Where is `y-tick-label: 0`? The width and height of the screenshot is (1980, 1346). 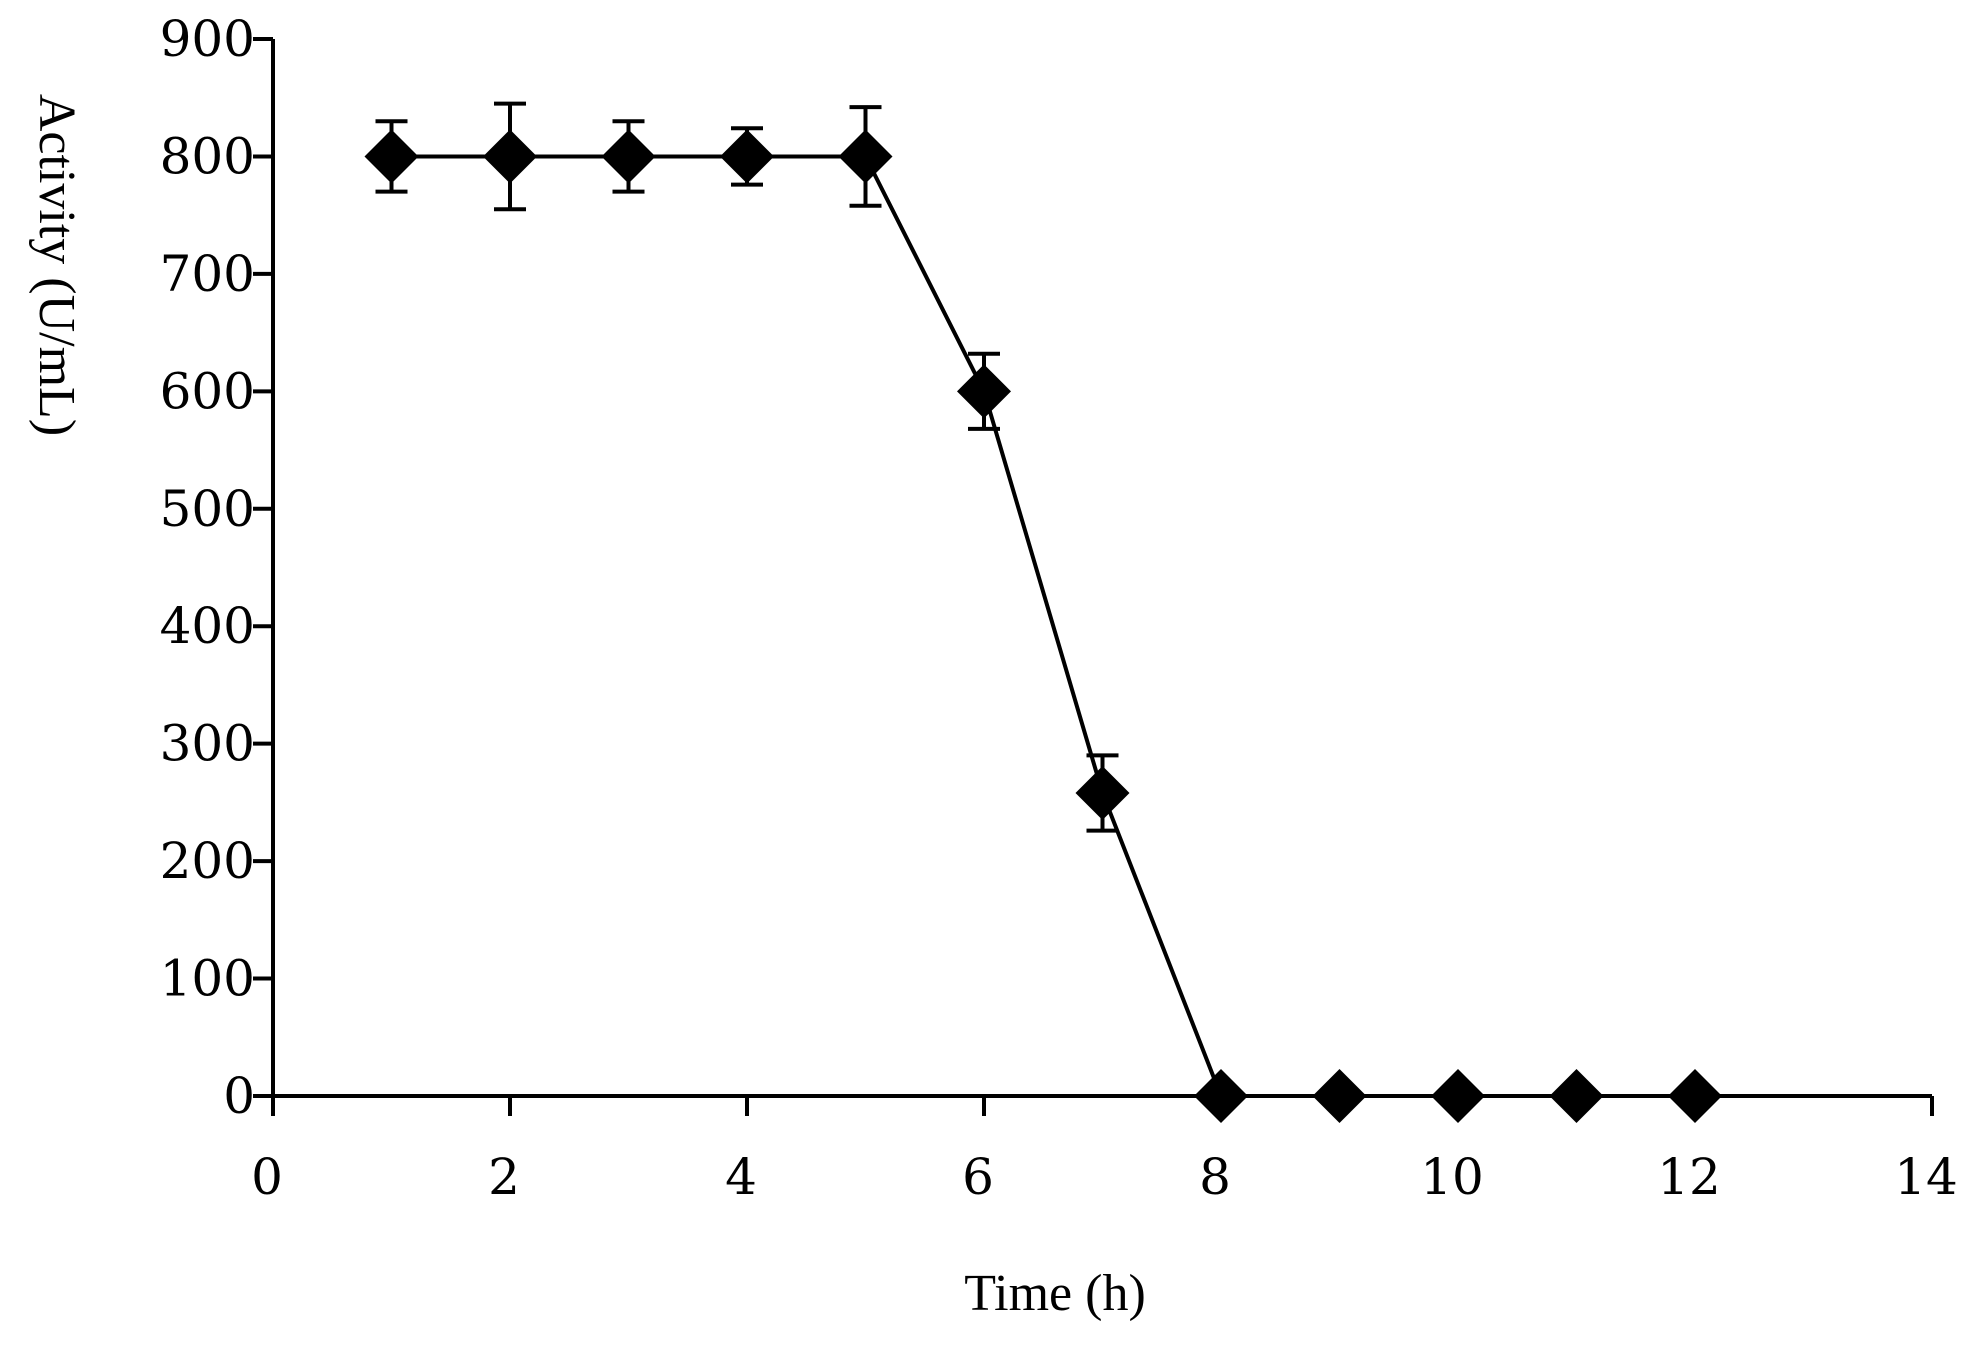 y-tick-label: 0 is located at coordinates (239, 1096).